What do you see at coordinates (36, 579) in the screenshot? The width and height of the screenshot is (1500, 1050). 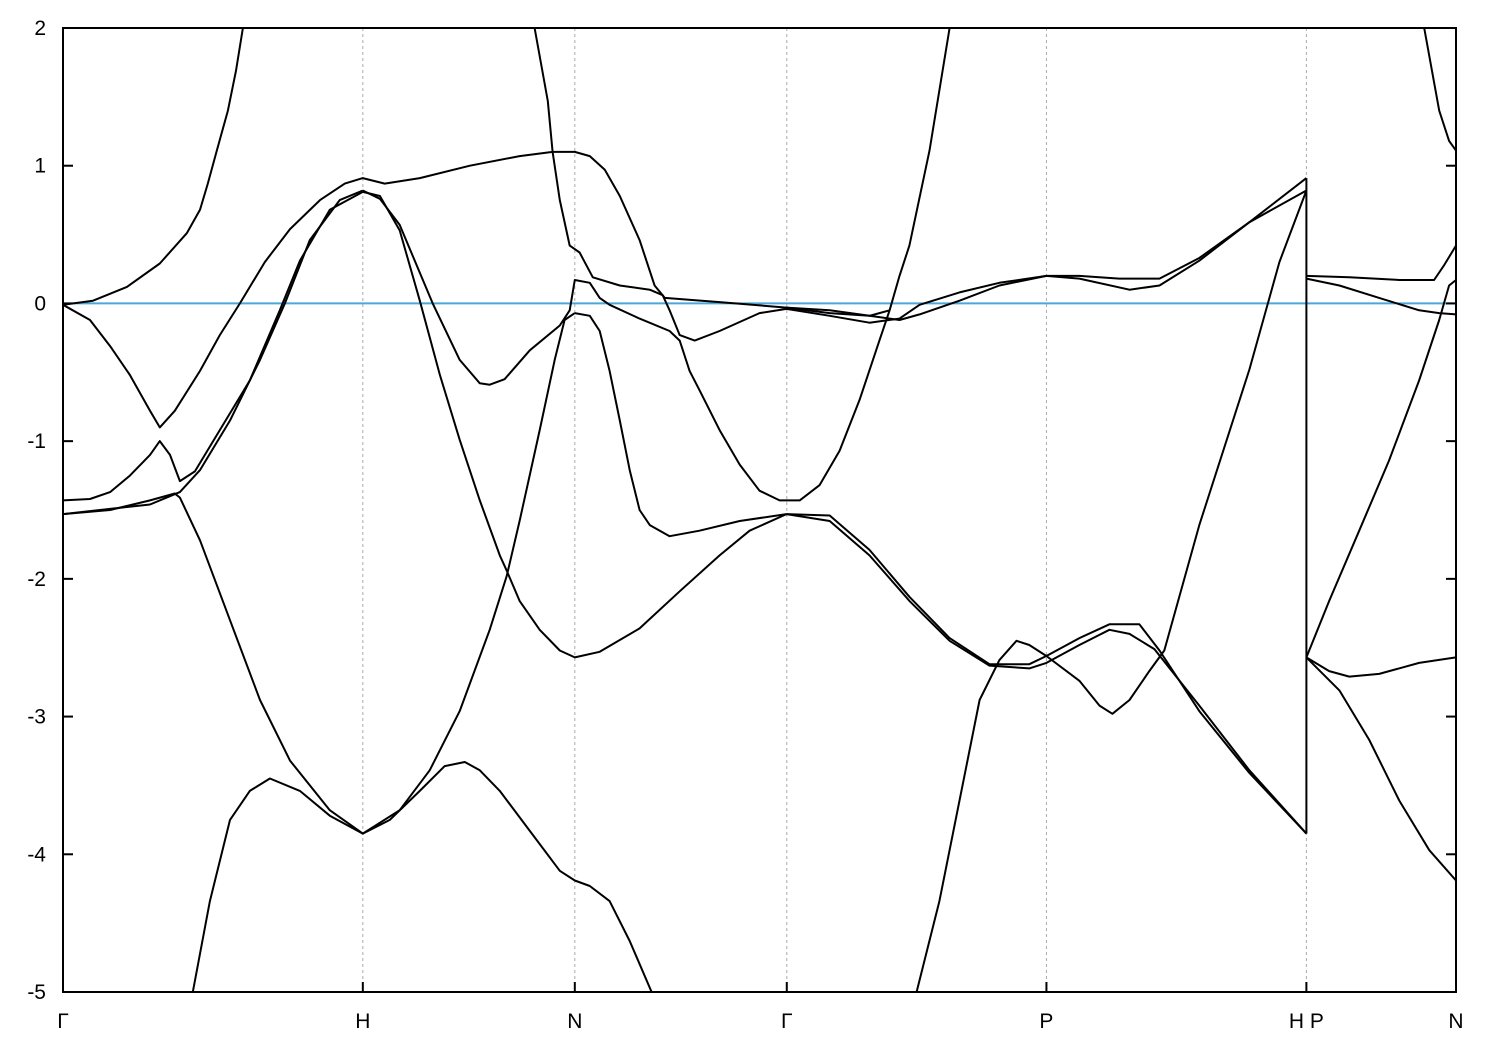 I see `y-tick-label: -2` at bounding box center [36, 579].